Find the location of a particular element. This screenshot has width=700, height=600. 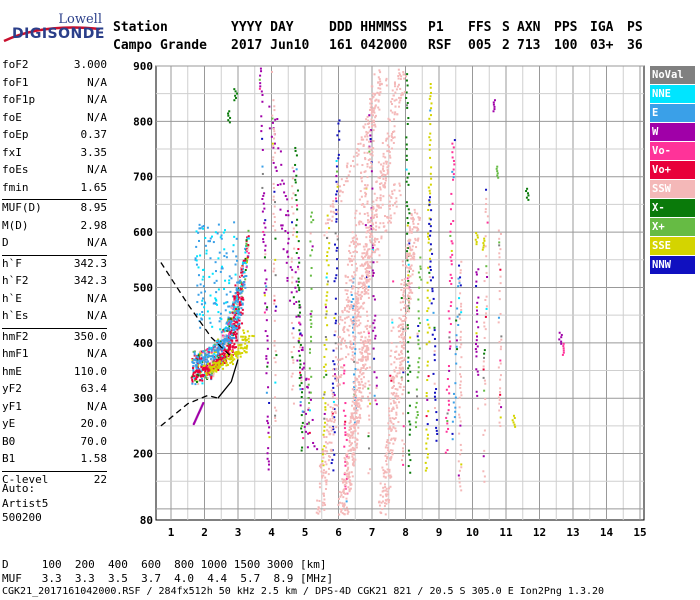

iga-value: 03+ is located at coordinates (602, 45).